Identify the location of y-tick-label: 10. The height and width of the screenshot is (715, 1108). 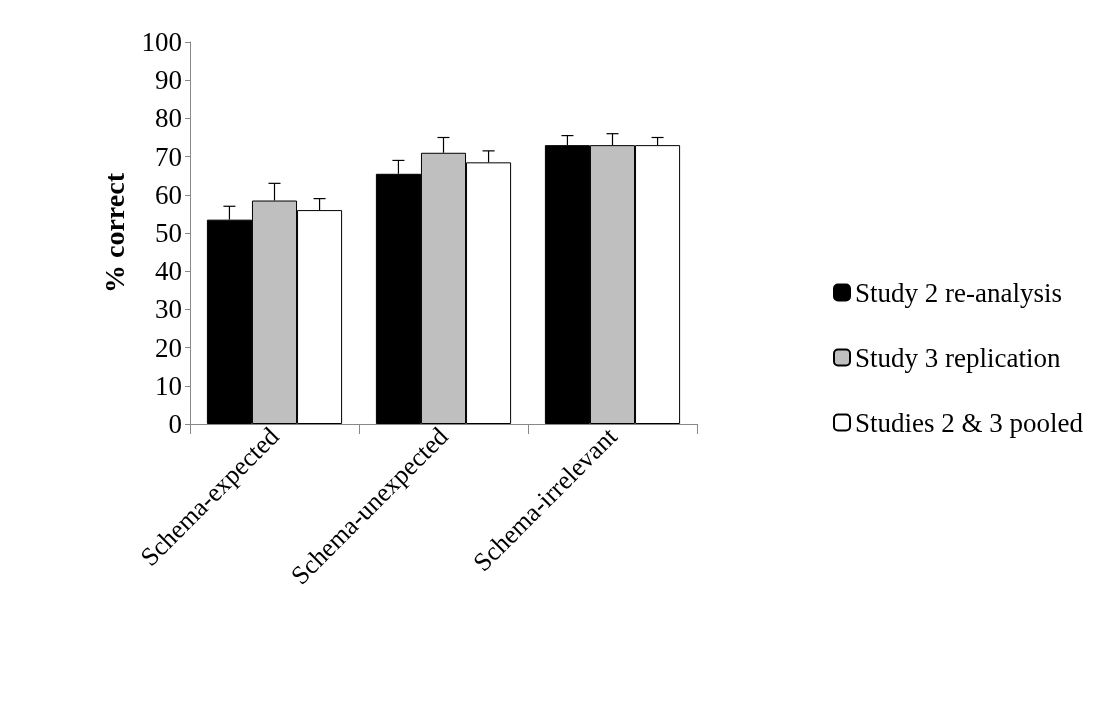
(168, 385).